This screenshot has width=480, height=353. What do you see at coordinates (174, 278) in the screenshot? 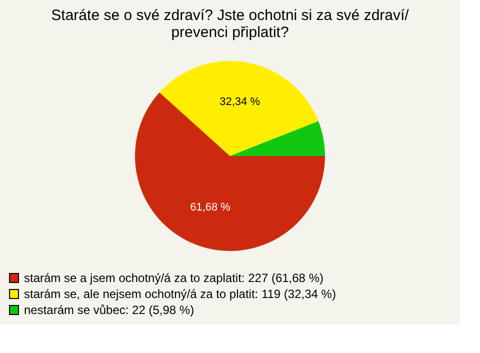
I see `legend-label: starám se a jsem ochotný/á za to zaplatit: 227 (61,68 %)` at bounding box center [174, 278].